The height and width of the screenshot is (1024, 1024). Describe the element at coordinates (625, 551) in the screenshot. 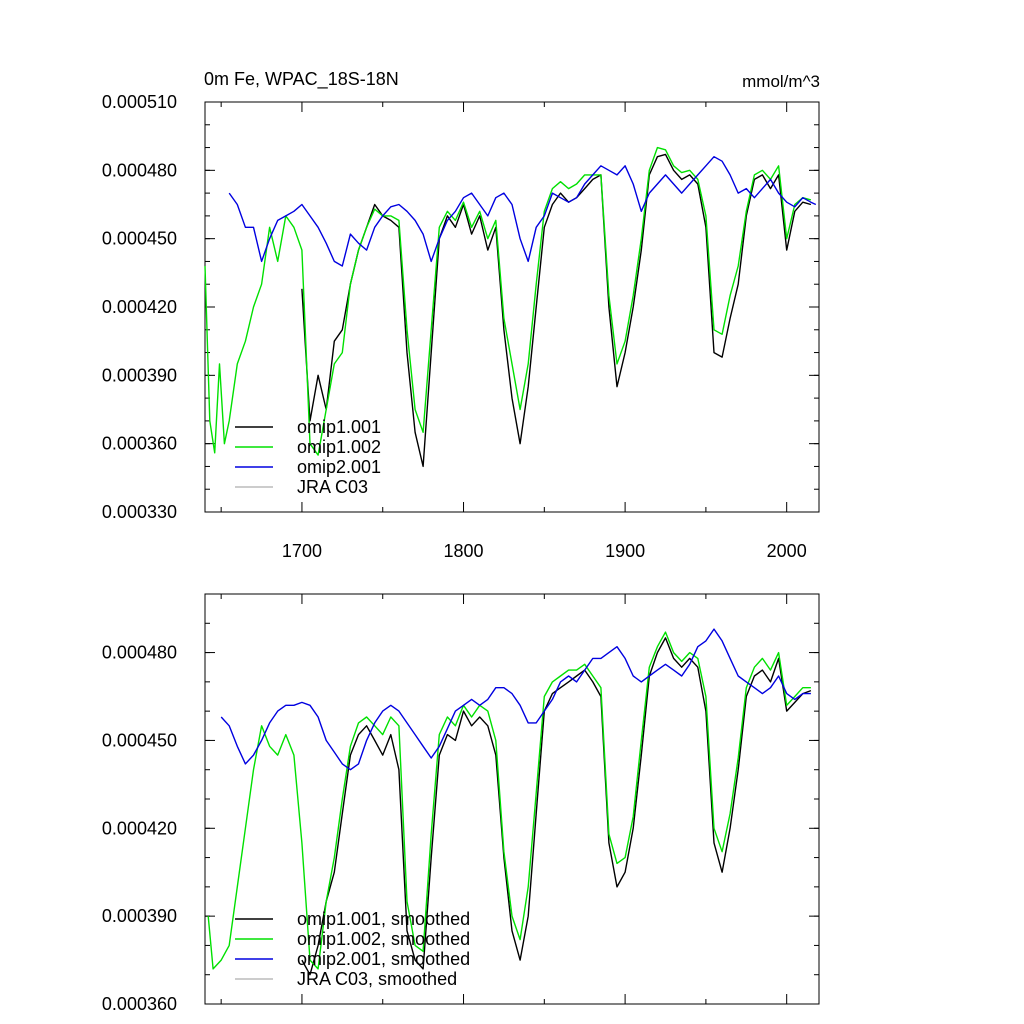

I see `x-tick-label: 1900` at that location.